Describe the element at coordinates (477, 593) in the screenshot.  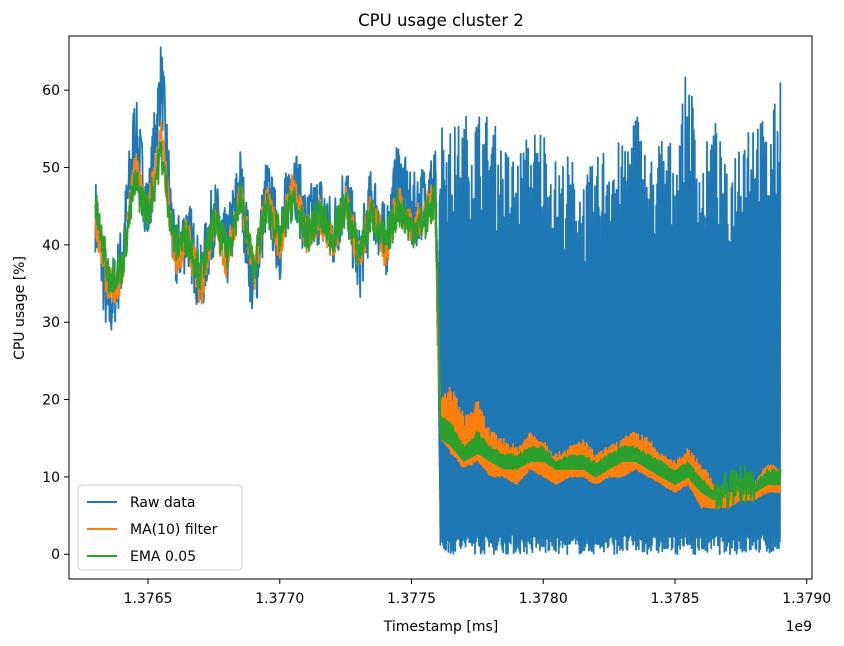
I see `x-axis: 1.3765 1.3770 1.3775 1.3780 1.3785 1.3790` at that location.